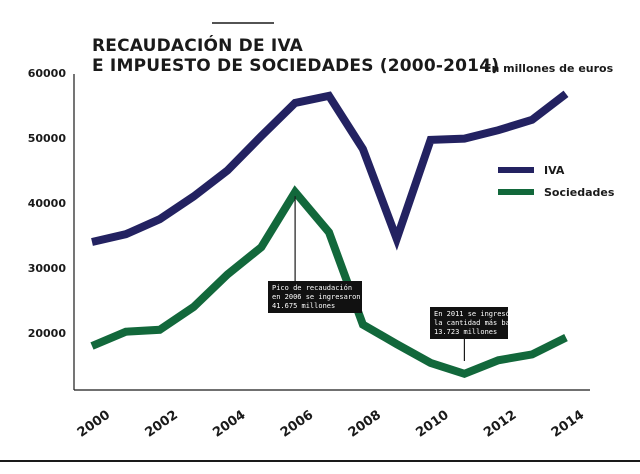 This screenshot has width=640, height=474. What do you see at coordinates (312, 288) in the screenshot?
I see `annotation-line: Pico de recaudación` at bounding box center [312, 288].